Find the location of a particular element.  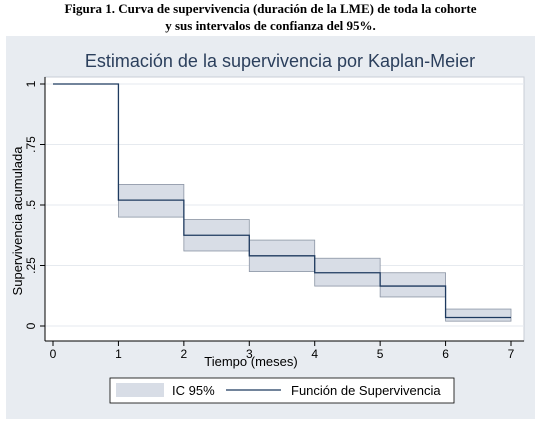

y-tick-label: .75 is located at coordinates (31, 144).